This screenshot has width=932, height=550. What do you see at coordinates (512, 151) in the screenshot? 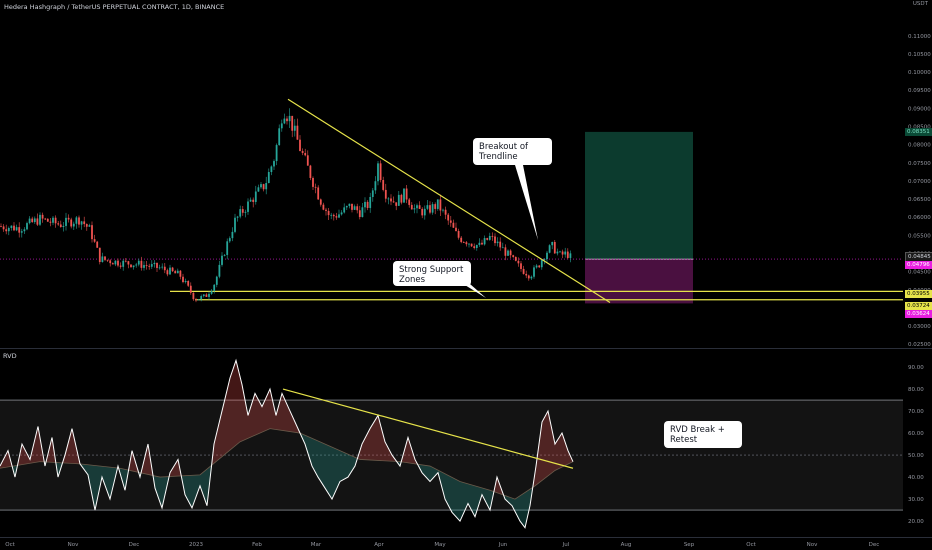
I see `callout-breakout: Breakout of Trendline` at bounding box center [512, 151].